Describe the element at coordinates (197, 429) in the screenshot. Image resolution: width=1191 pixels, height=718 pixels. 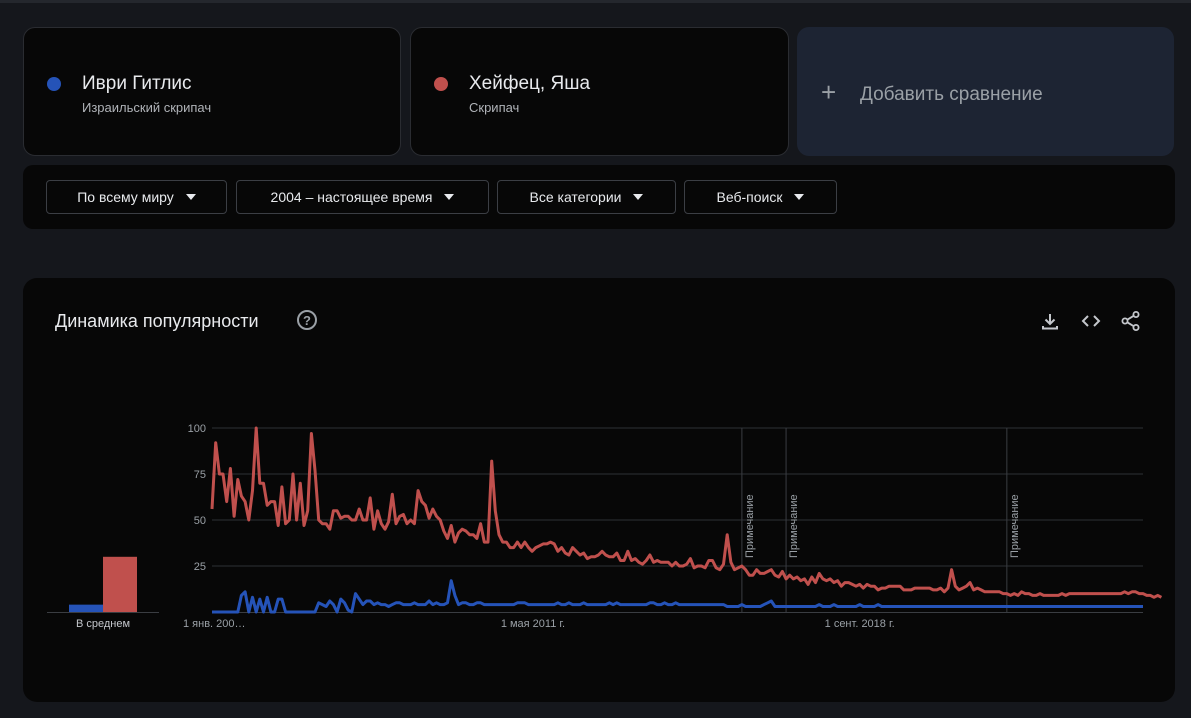
I see `y-tick-label: 100` at that location.